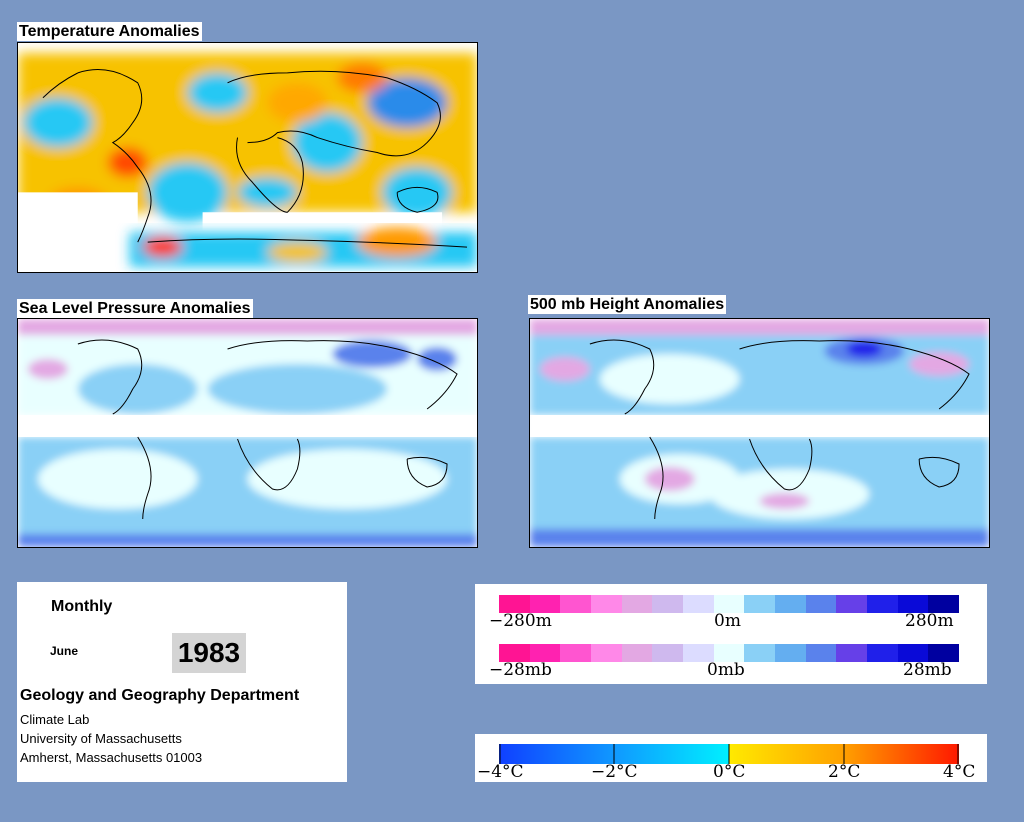  I want to click on period-label: Monthly, so click(82, 606).